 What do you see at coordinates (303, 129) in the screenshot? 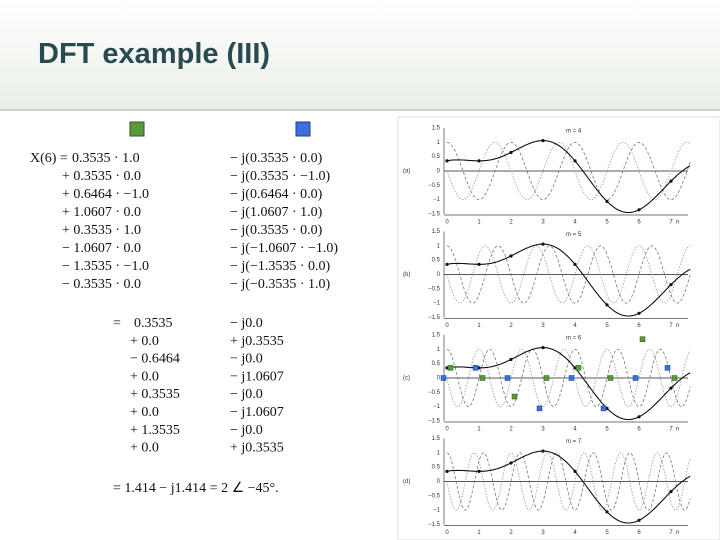
I see `blue-square` at bounding box center [303, 129].